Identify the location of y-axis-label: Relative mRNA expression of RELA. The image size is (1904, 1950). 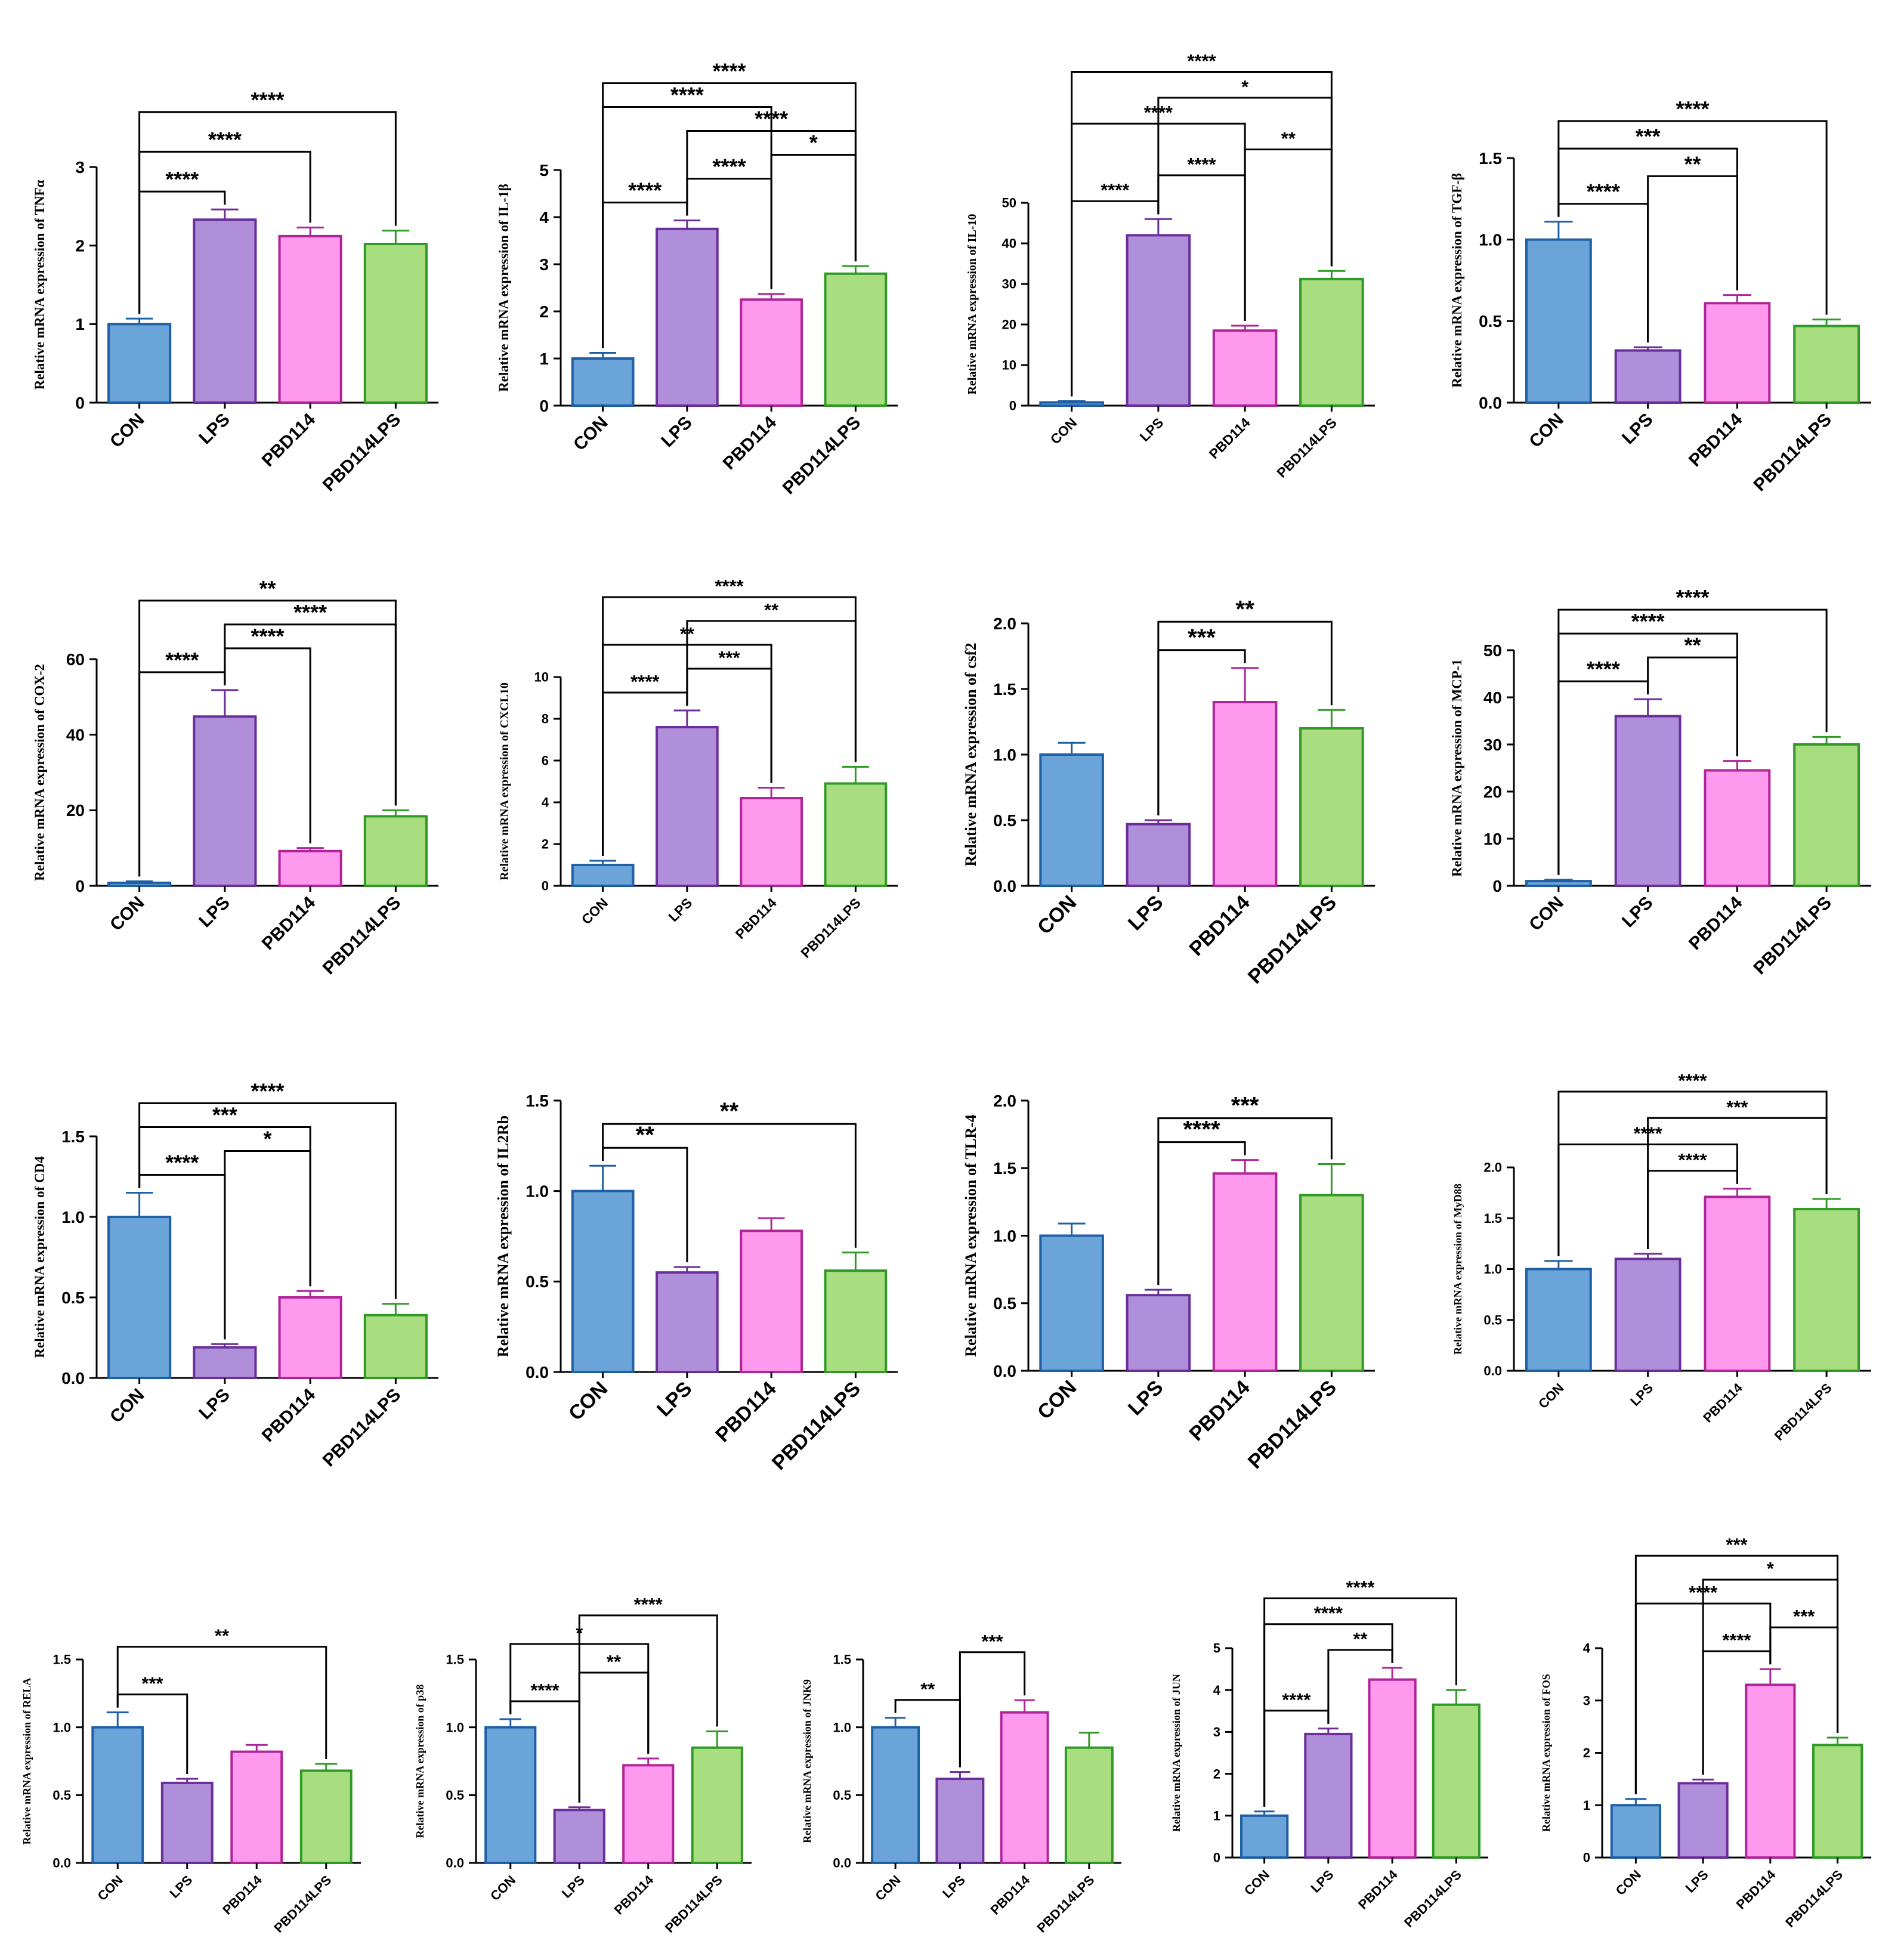
(27, 1761).